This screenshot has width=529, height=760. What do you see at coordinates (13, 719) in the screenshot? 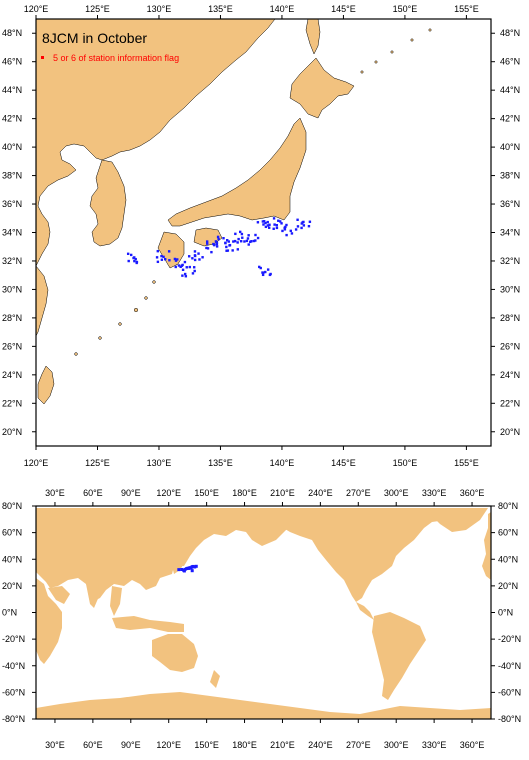
I see `global-y-tick-label-left: -80°N` at bounding box center [13, 719].